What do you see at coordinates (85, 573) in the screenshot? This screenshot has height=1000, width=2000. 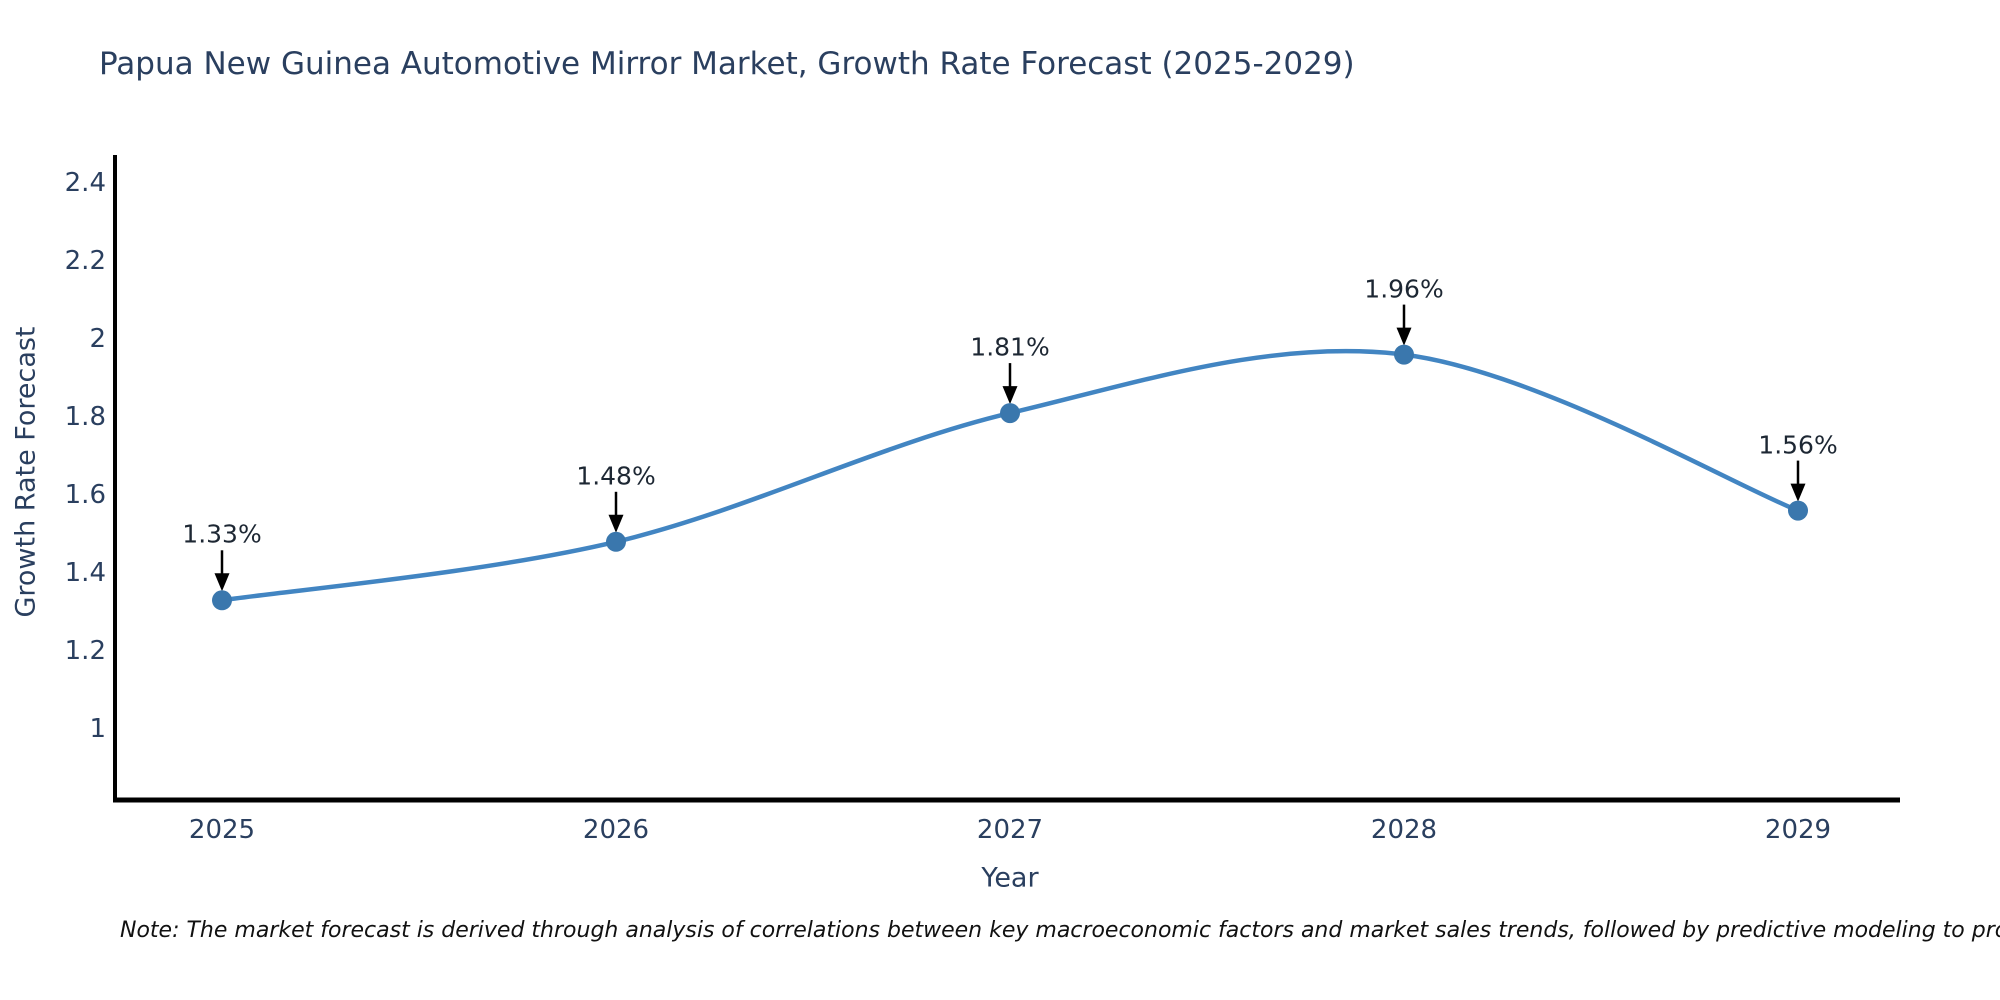 I see `y-tick-label: 1.4` at bounding box center [85, 573].